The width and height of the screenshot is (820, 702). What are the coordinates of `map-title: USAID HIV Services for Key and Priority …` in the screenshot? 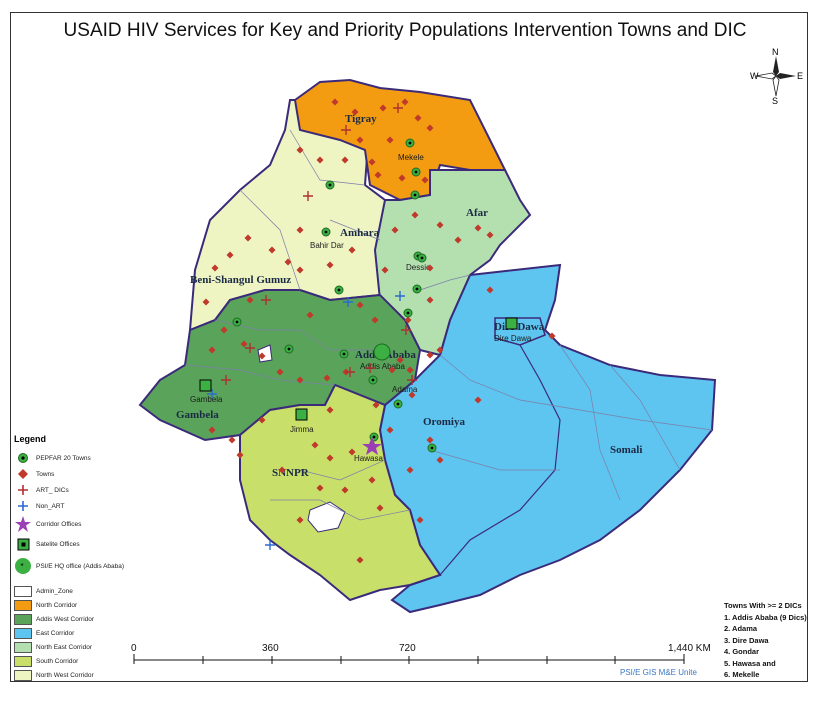 It's located at (405, 30).